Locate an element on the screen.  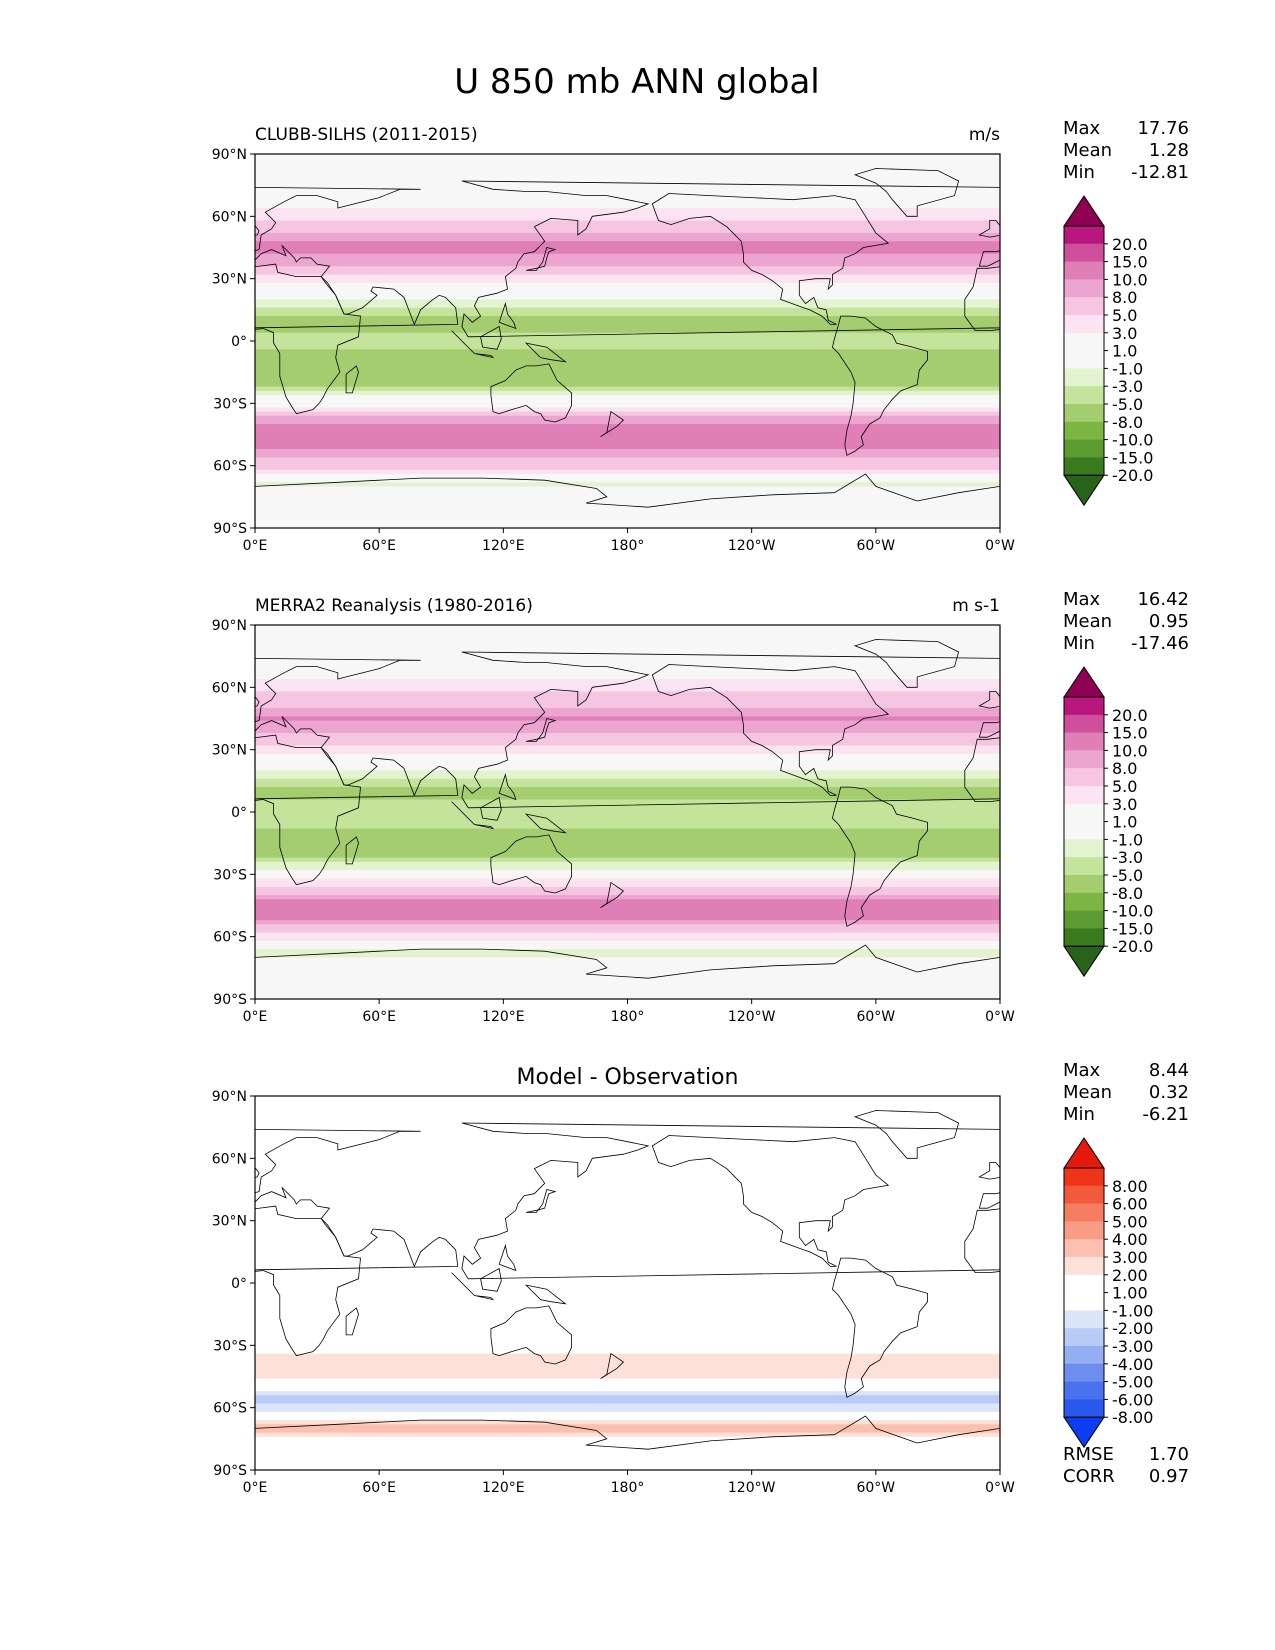
coastlines is located at coordinates (627, 819).